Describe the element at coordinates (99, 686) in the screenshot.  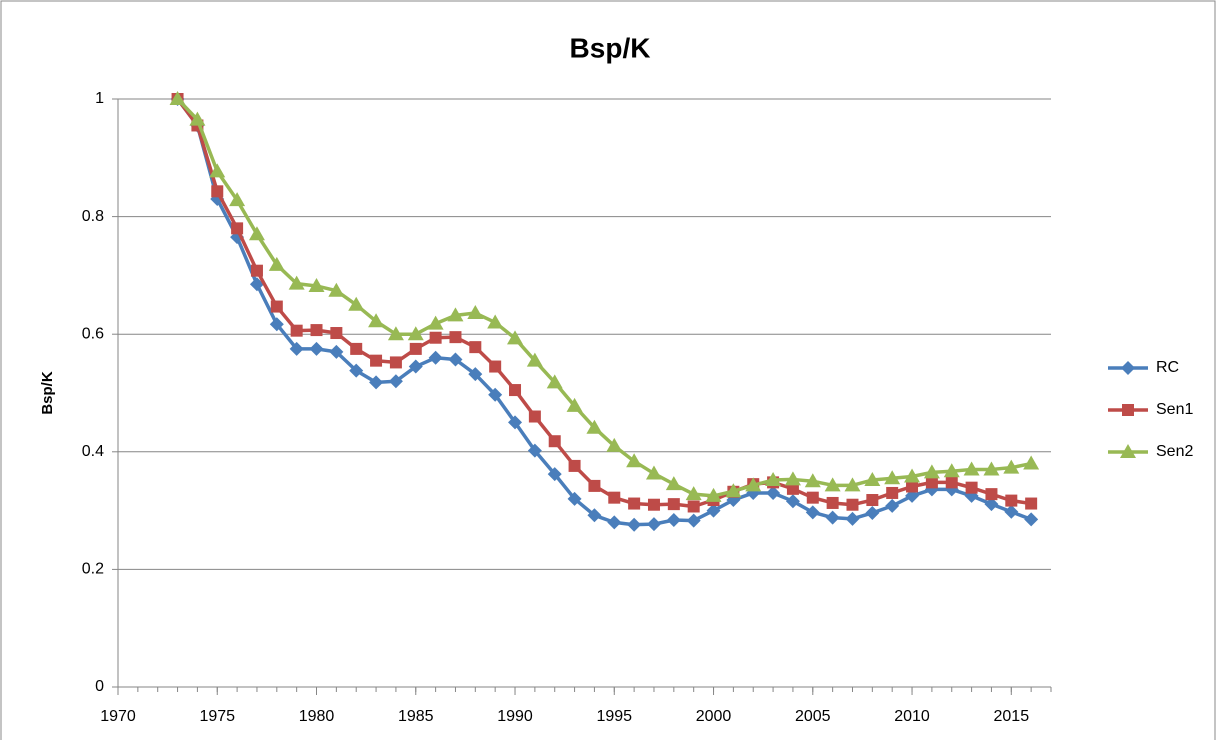
I see `y-tick-label: 0` at that location.